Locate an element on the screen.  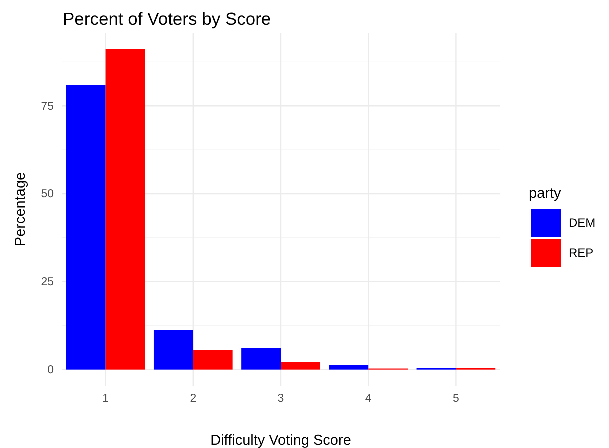
y-axis-title: Percentage is located at coordinates (21, 209).